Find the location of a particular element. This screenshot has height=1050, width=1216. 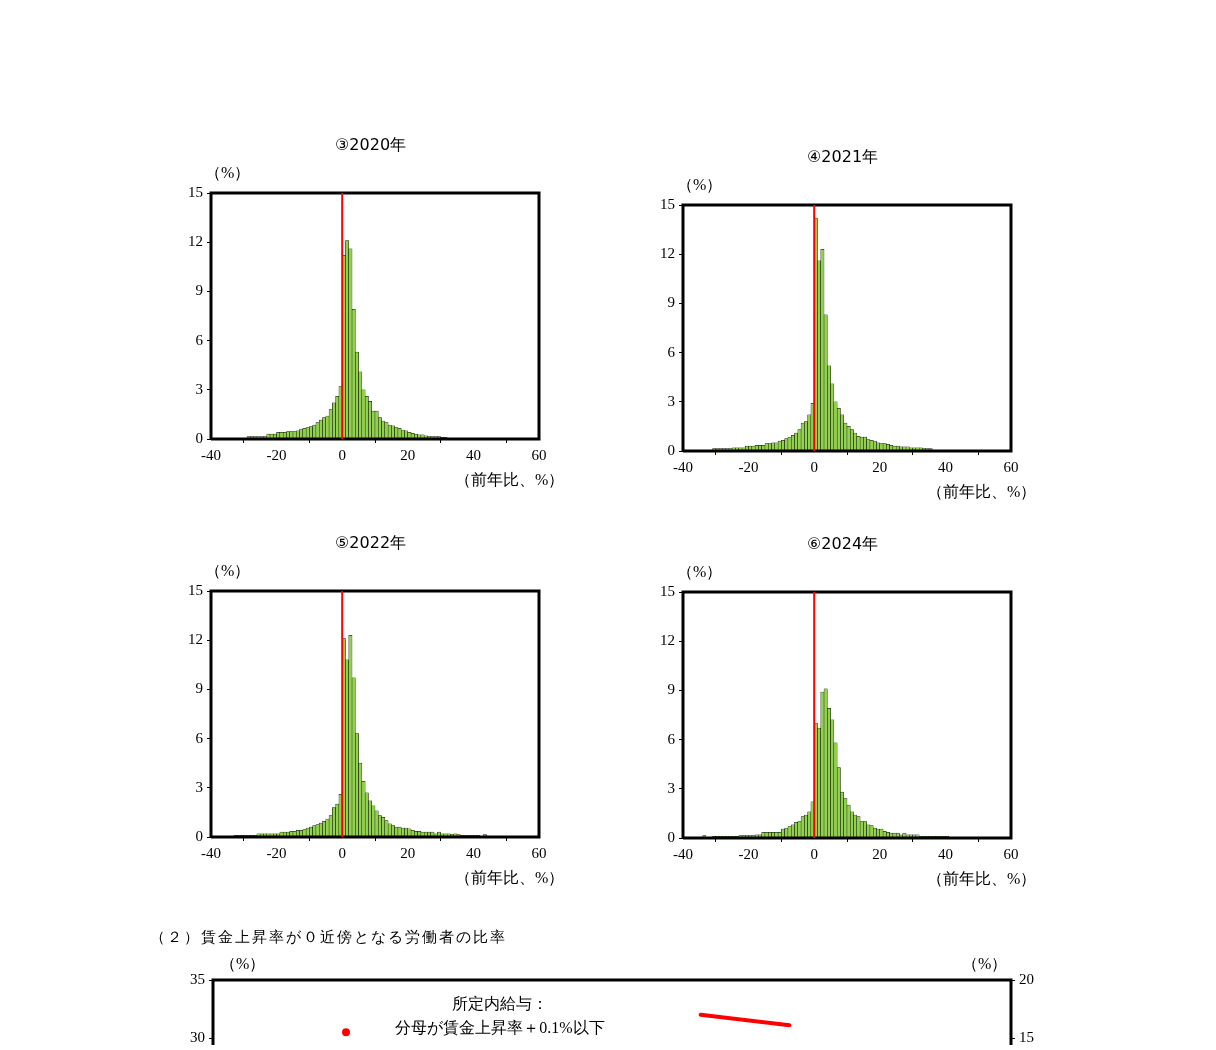

chart-title: ③2020年 is located at coordinates (371, 145).